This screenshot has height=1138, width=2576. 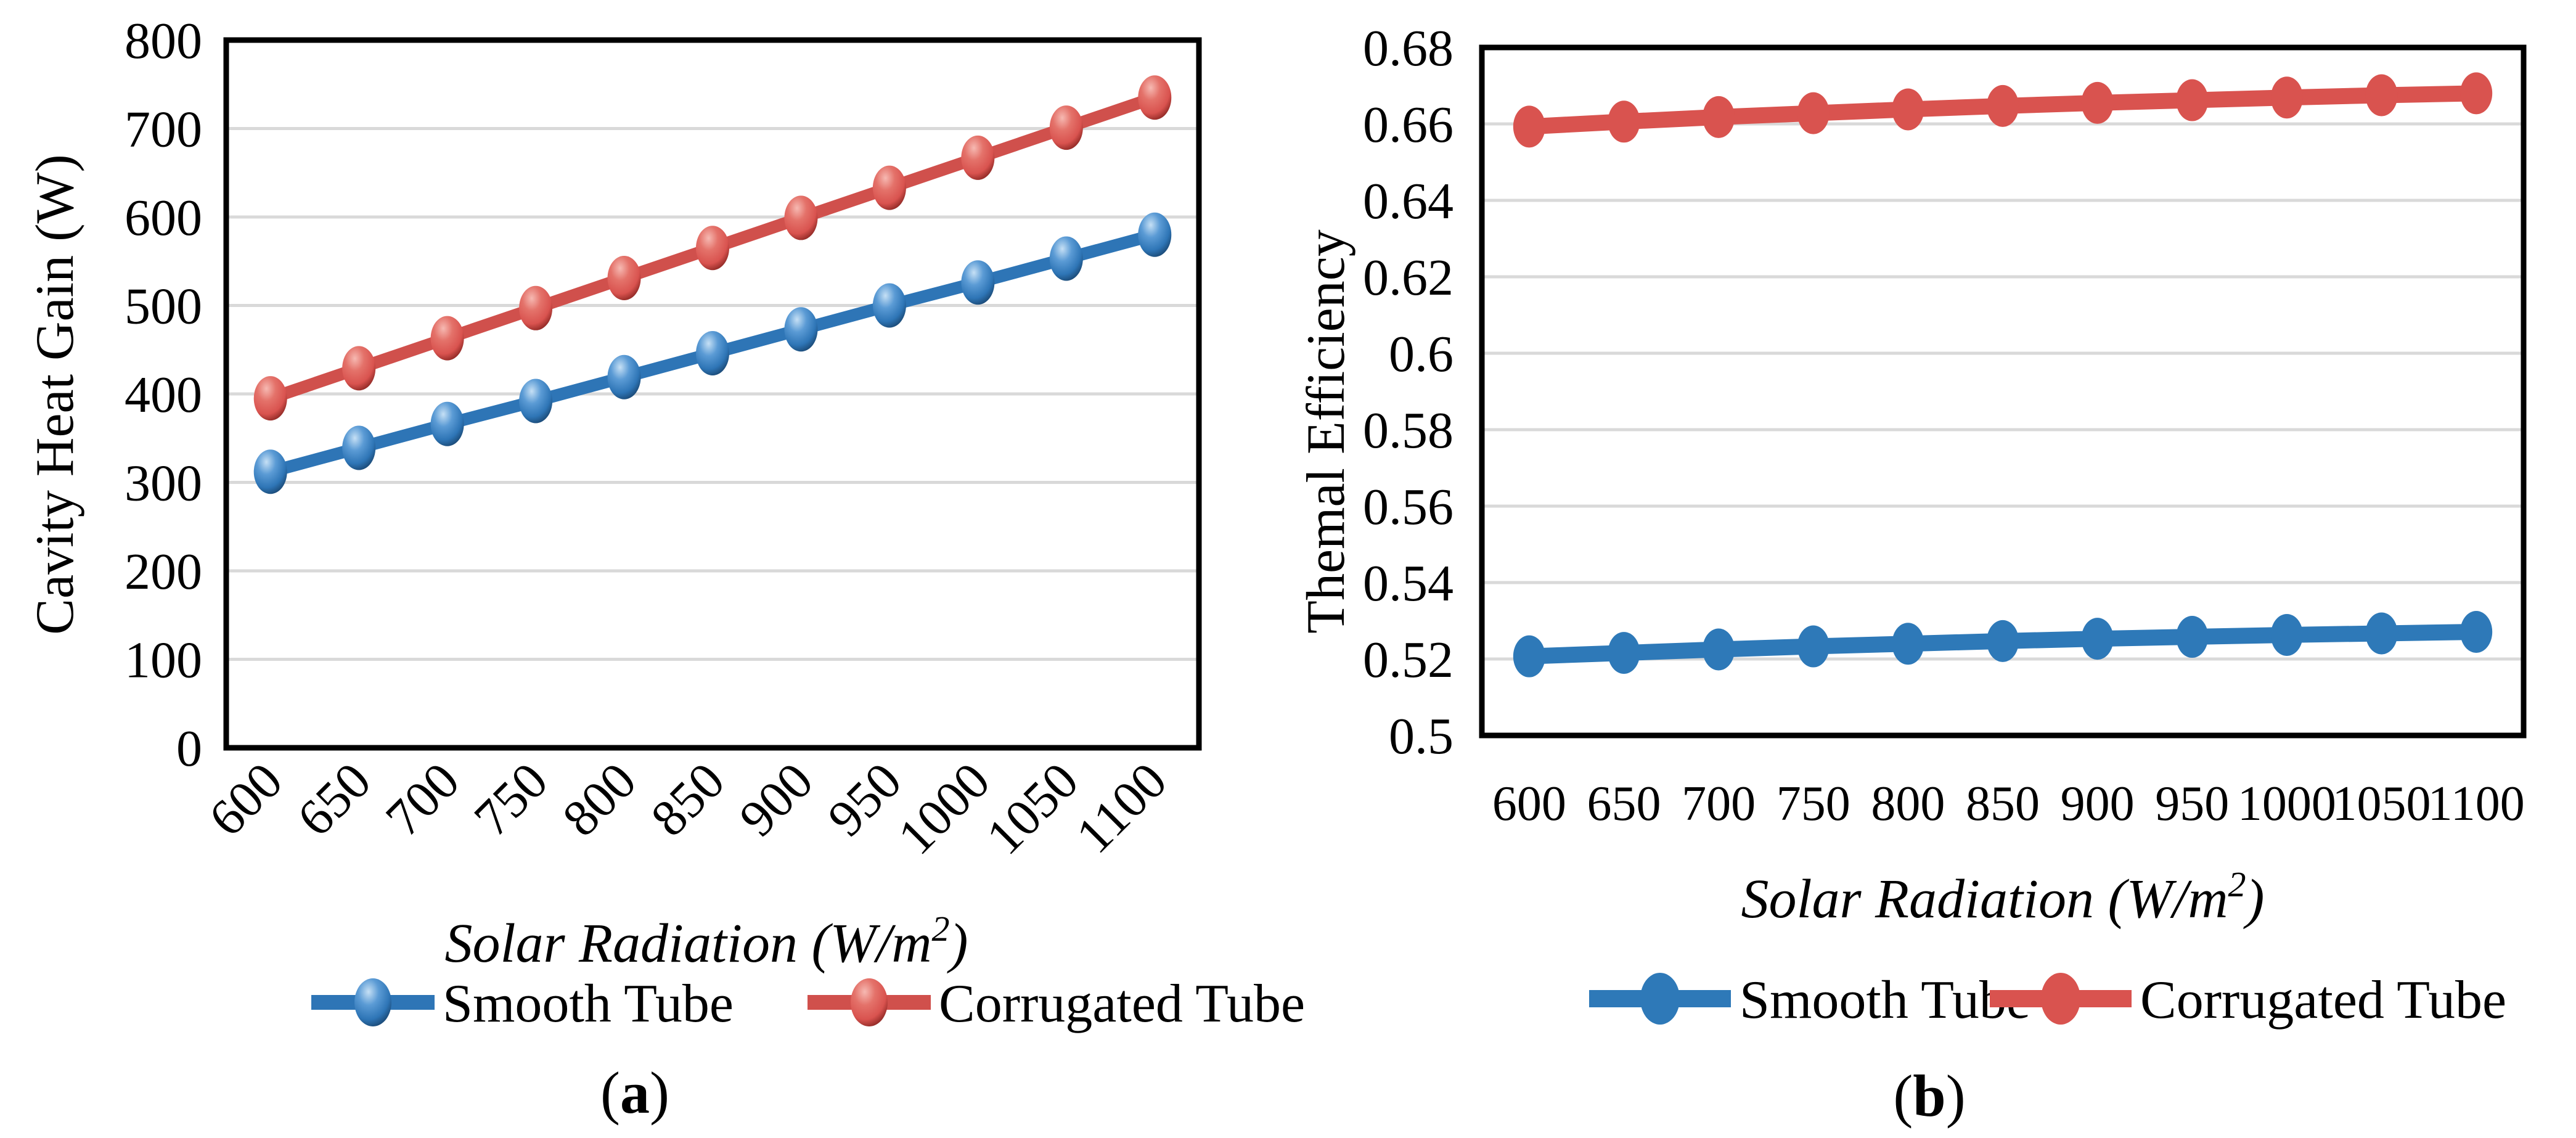 What do you see at coordinates (1408, 48) in the screenshot?
I see `y-tick-label: 0.68` at bounding box center [1408, 48].